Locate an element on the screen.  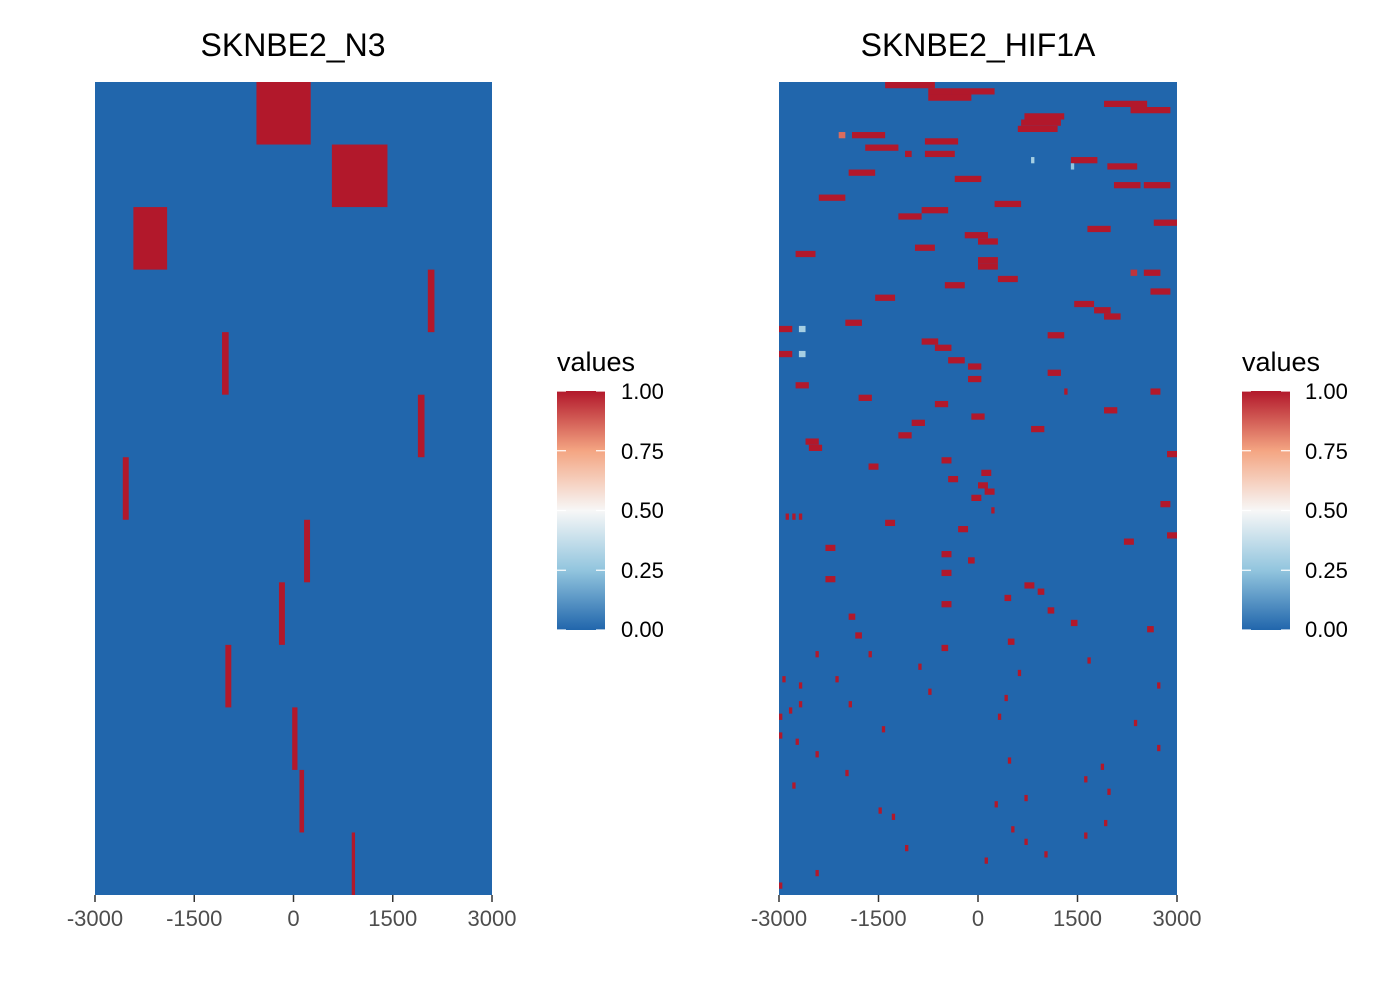
panel-title: SKNBE2_N3 is located at coordinates (293, 45).